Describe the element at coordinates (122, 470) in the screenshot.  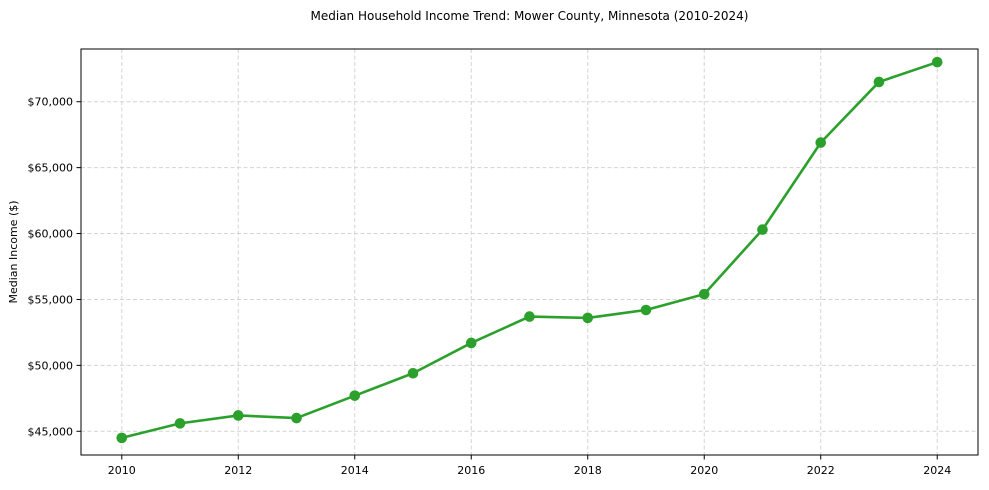
I see `x-tick-label: 2010` at that location.